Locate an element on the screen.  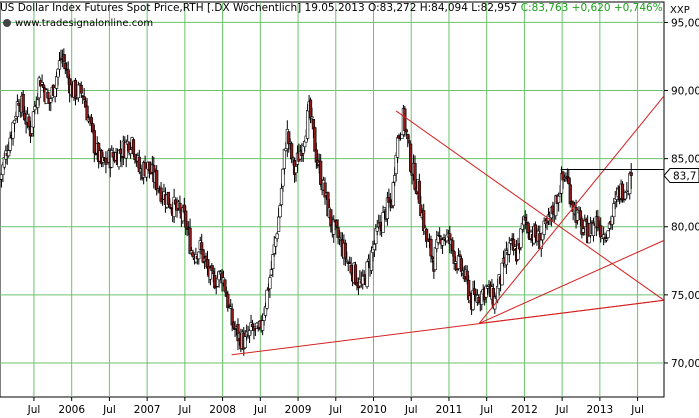
x-tick-label: 2008 is located at coordinates (222, 410).